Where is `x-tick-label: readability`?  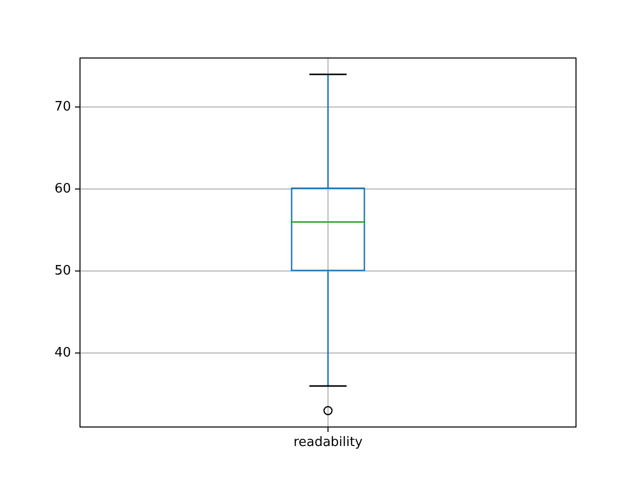
x-tick-label: readability is located at coordinates (328, 442).